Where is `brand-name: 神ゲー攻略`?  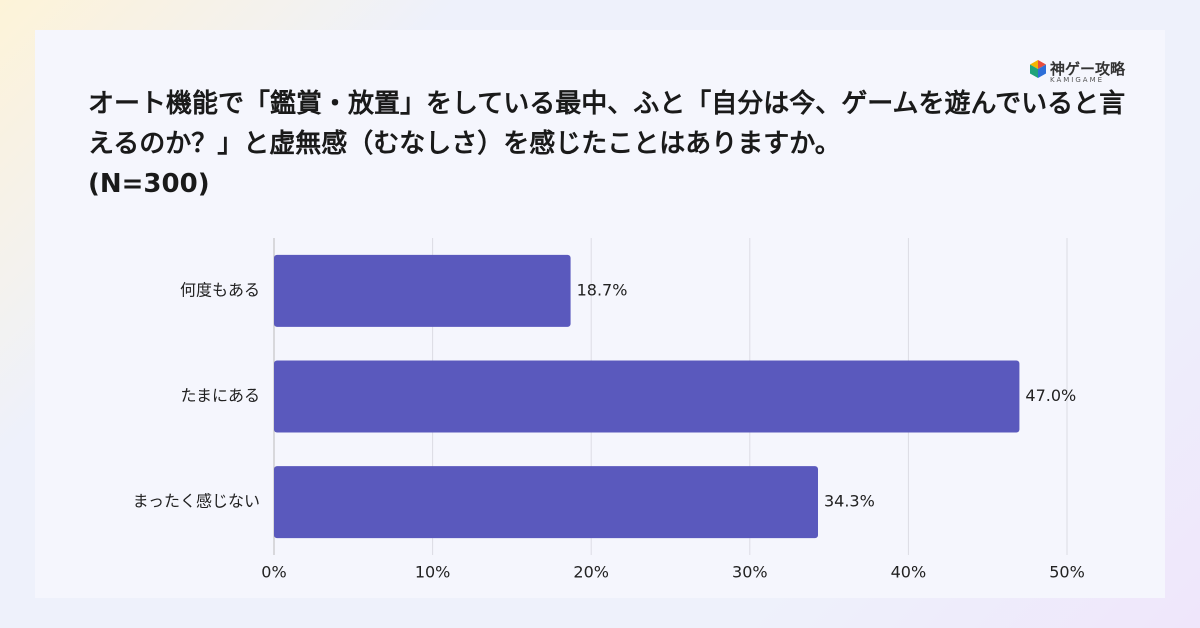
brand-name: 神ゲー攻略 is located at coordinates (1088, 69).